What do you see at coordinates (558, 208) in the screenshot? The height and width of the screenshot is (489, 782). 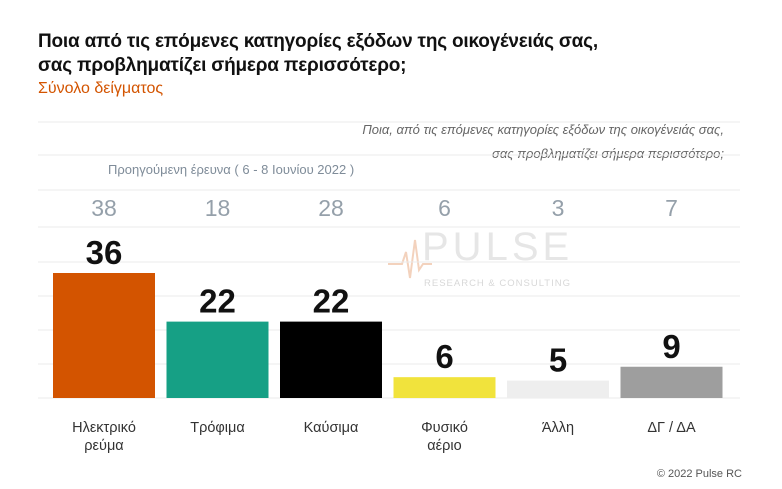 I see `previous-value-4: 3` at bounding box center [558, 208].